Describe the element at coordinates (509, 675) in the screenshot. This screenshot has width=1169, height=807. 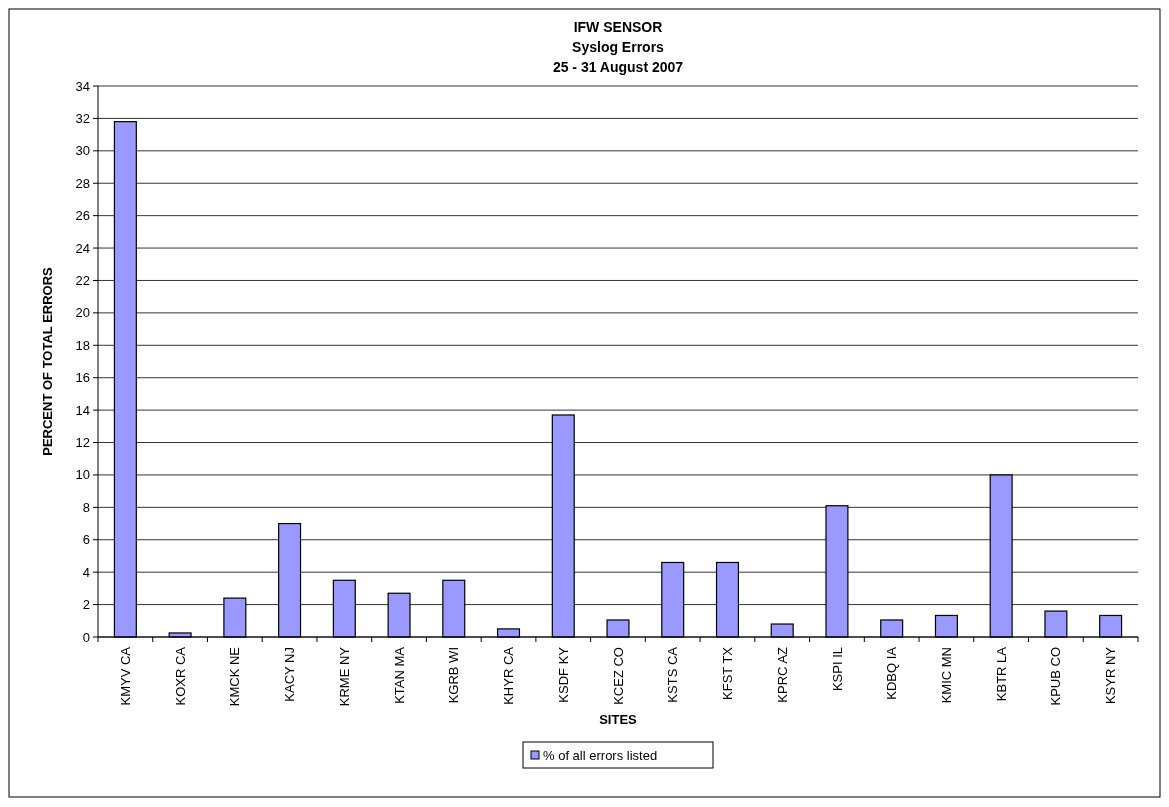
I see `x-tick-label: KHYR CA` at that location.